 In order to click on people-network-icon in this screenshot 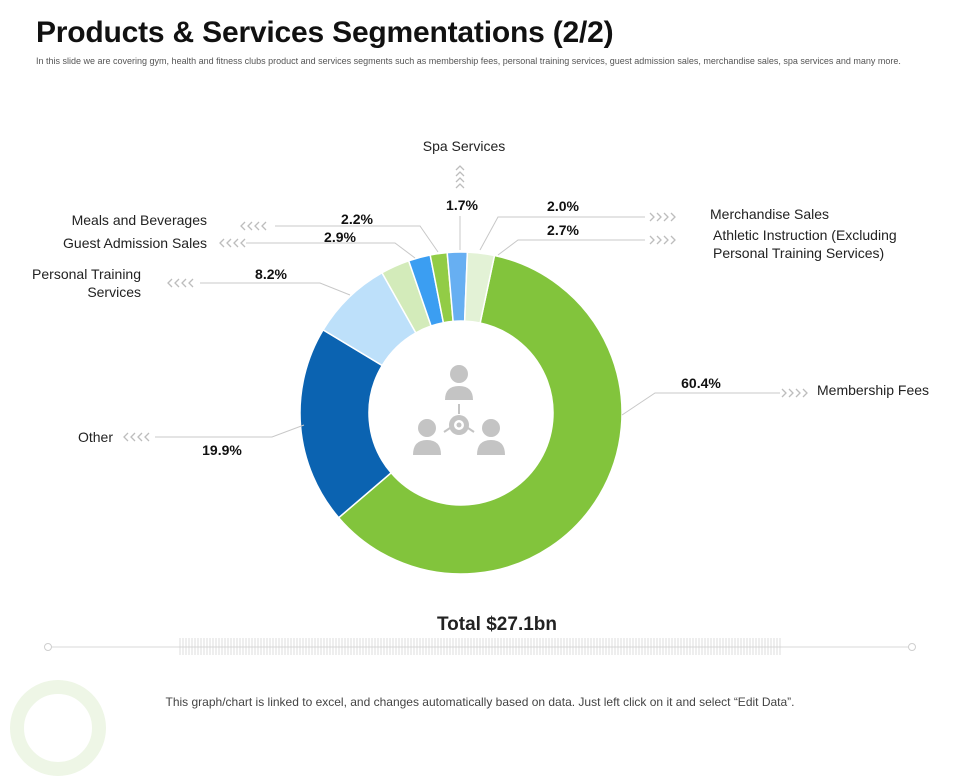, I will do `click(459, 410)`.